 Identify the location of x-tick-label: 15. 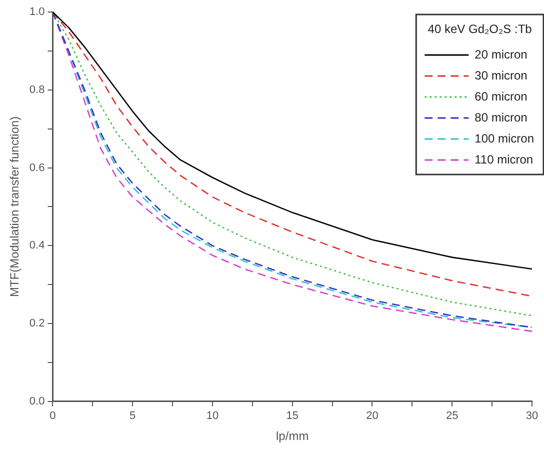
(292, 416).